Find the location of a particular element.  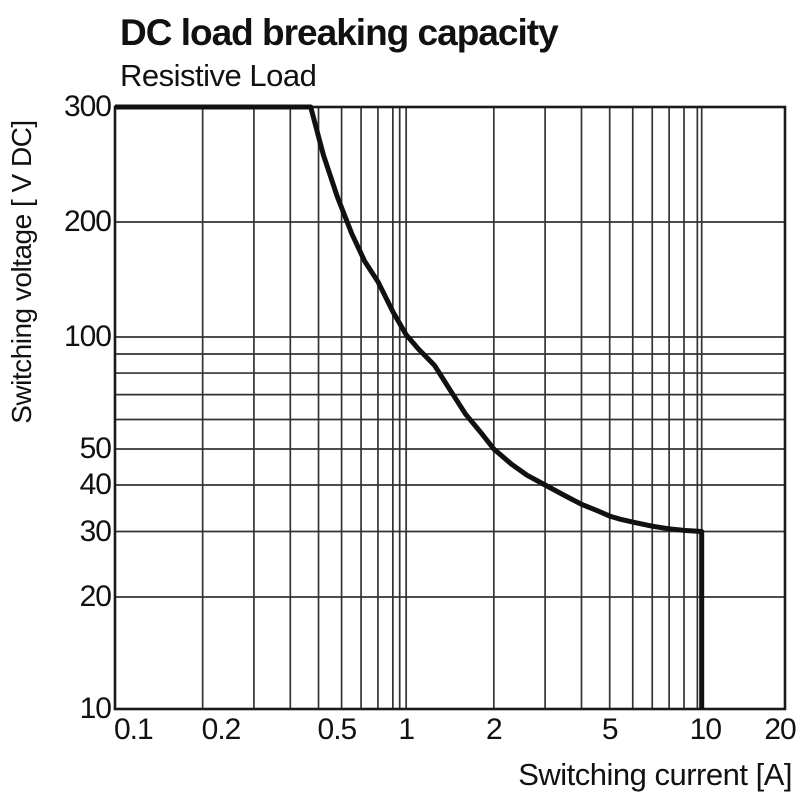

x-tick-label: 0.5 is located at coordinates (337, 729).